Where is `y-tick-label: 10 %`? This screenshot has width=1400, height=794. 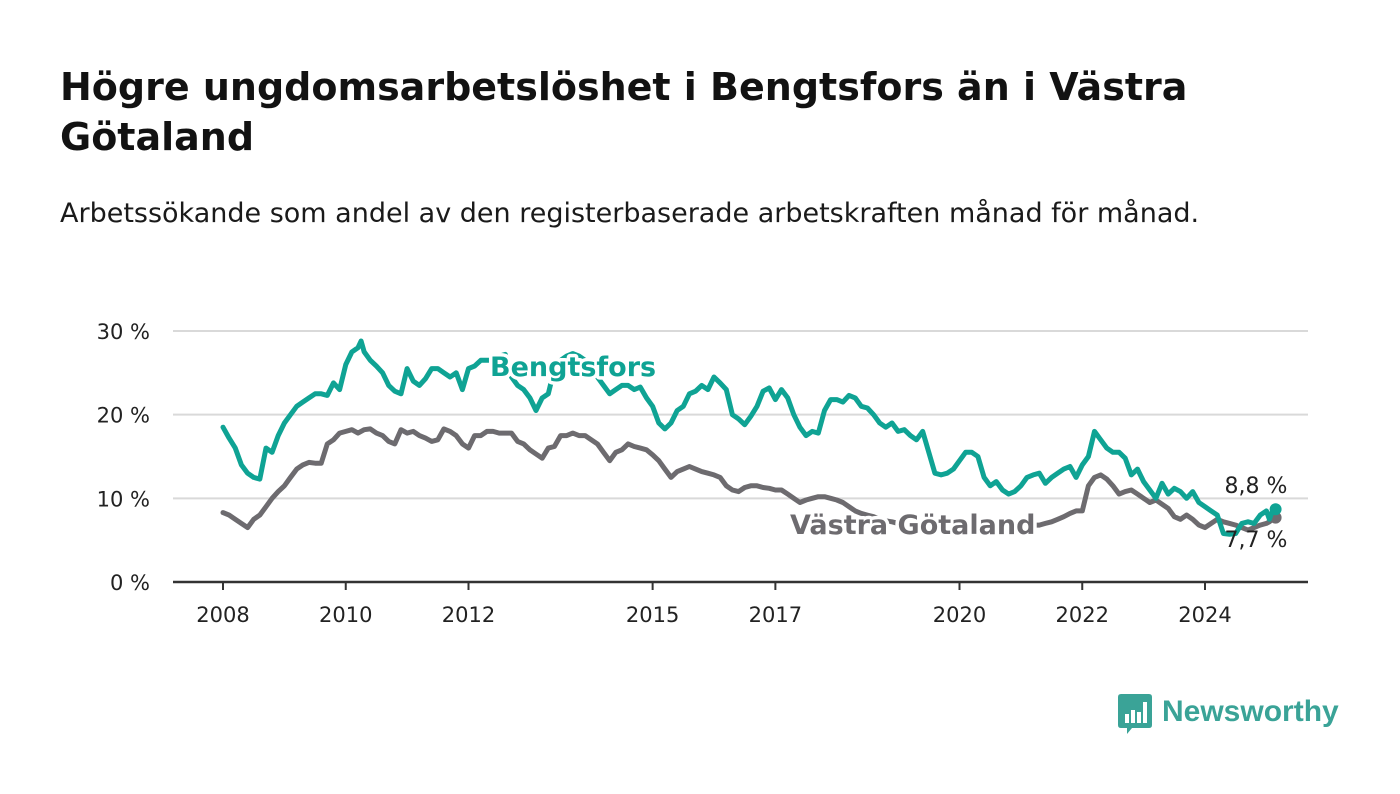
y-tick-label: 10 % is located at coordinates (123, 499).